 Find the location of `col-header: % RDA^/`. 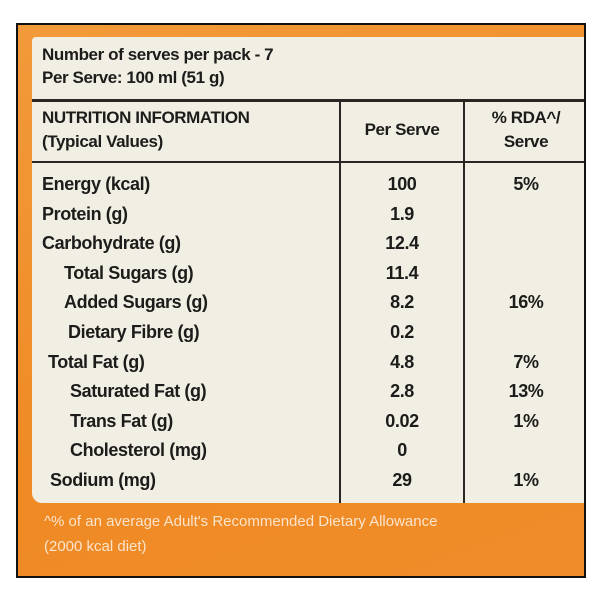

col-header: % RDA^/ is located at coordinates (526, 117).